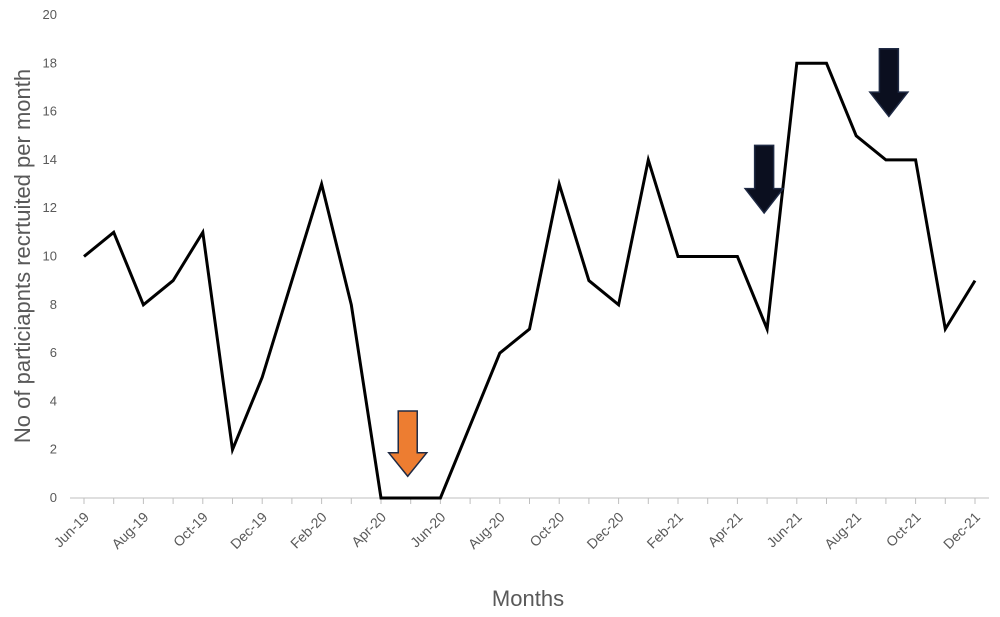 The height and width of the screenshot is (617, 1000). Describe the element at coordinates (368, 529) in the screenshot. I see `x-tick-label: Apr-20` at that location.